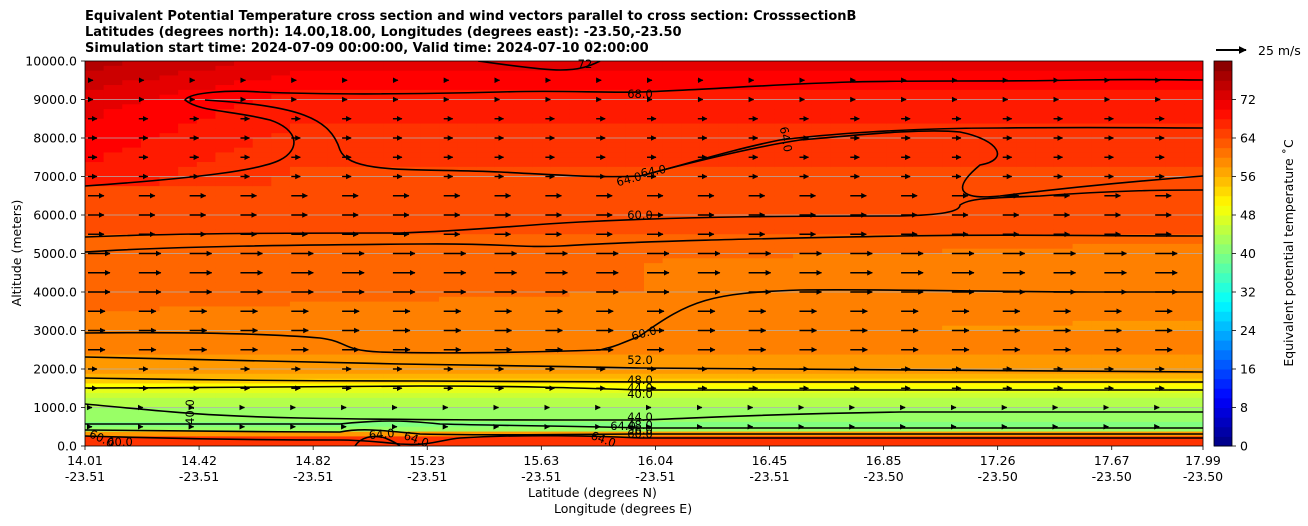  I want to click on field-cell-1971, so click(542, 309).